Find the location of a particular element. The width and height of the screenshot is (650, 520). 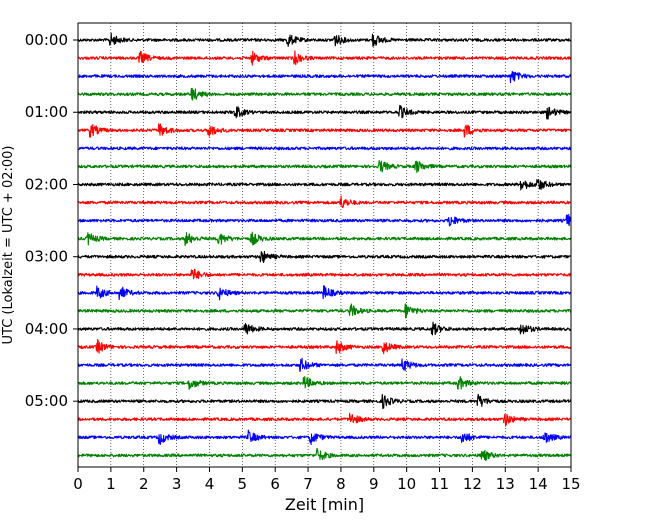

x-tick-label: 8 is located at coordinates (341, 484).